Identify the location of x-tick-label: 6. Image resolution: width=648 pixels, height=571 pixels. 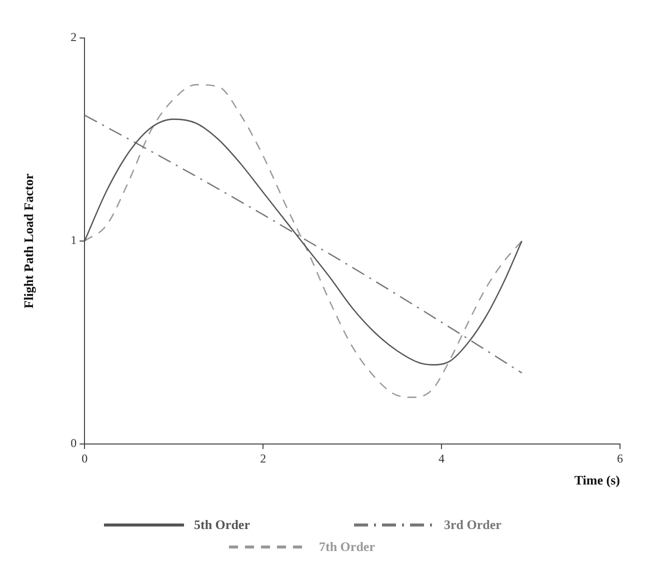
(620, 458).